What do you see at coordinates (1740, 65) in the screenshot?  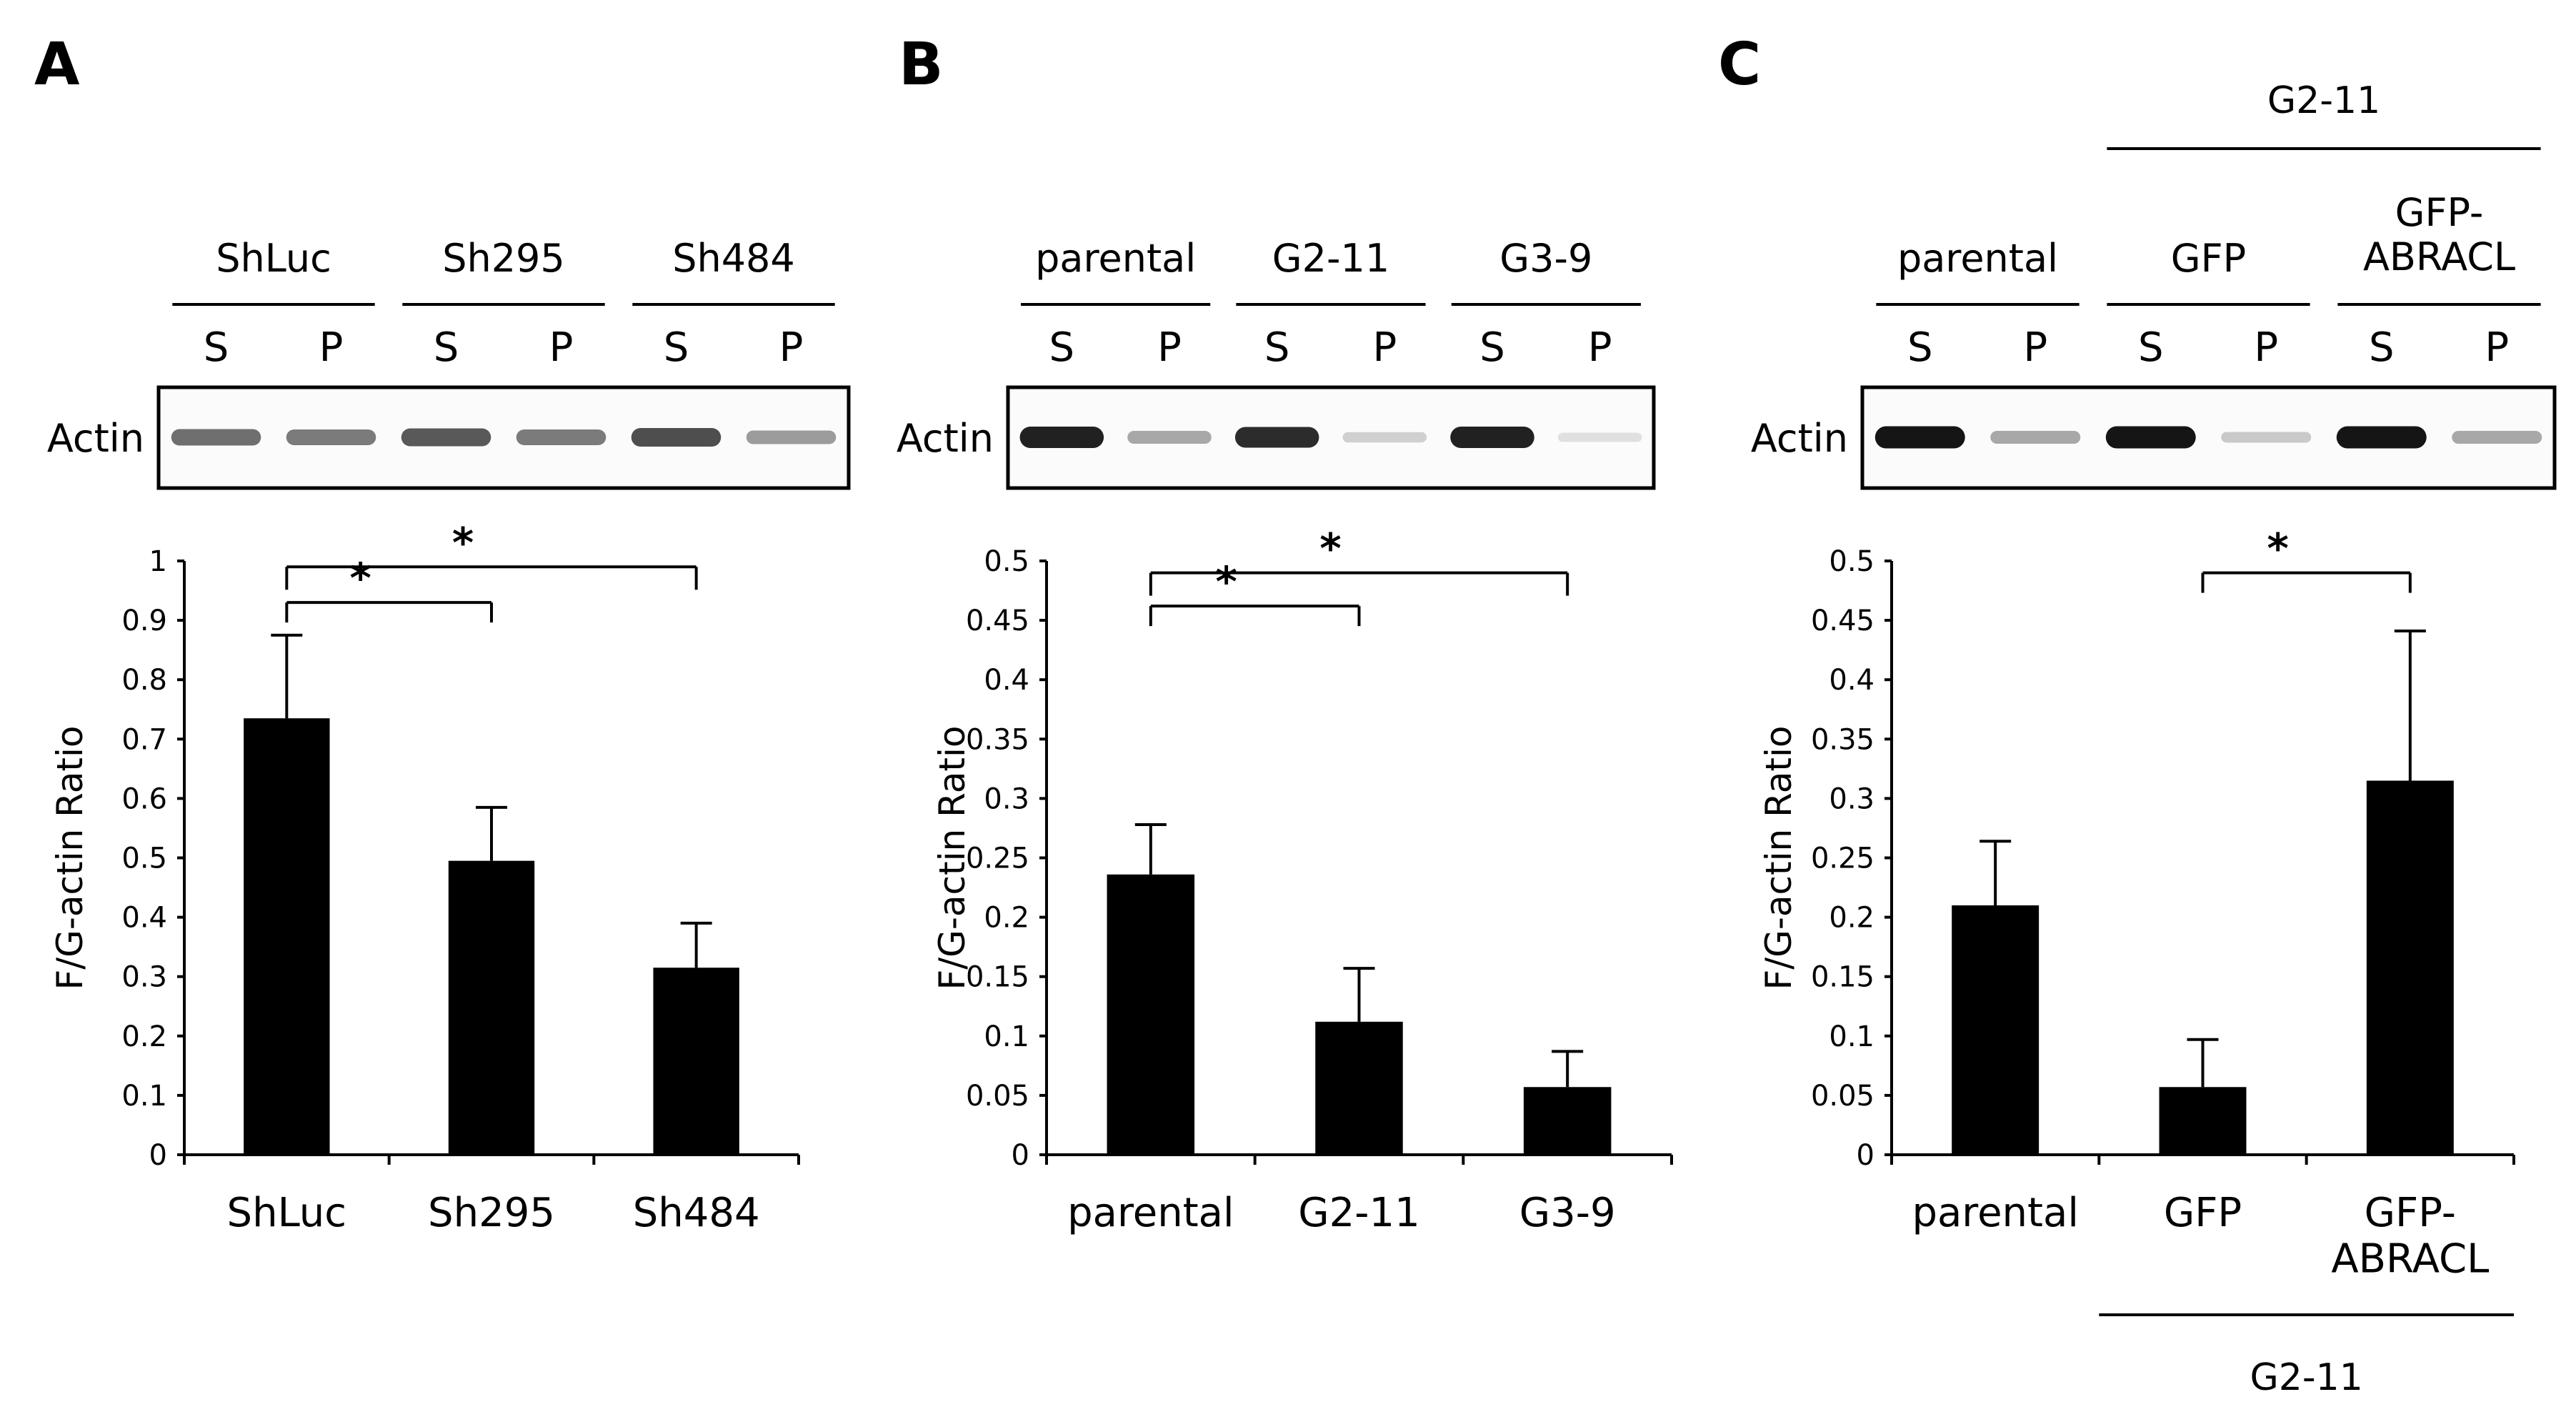 I see `panel-letter: C` at bounding box center [1740, 65].